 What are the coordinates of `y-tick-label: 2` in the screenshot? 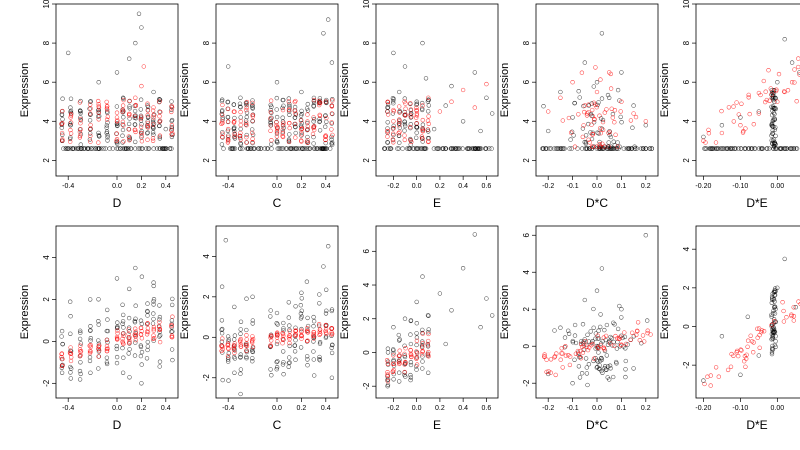 It's located at (46, 299).